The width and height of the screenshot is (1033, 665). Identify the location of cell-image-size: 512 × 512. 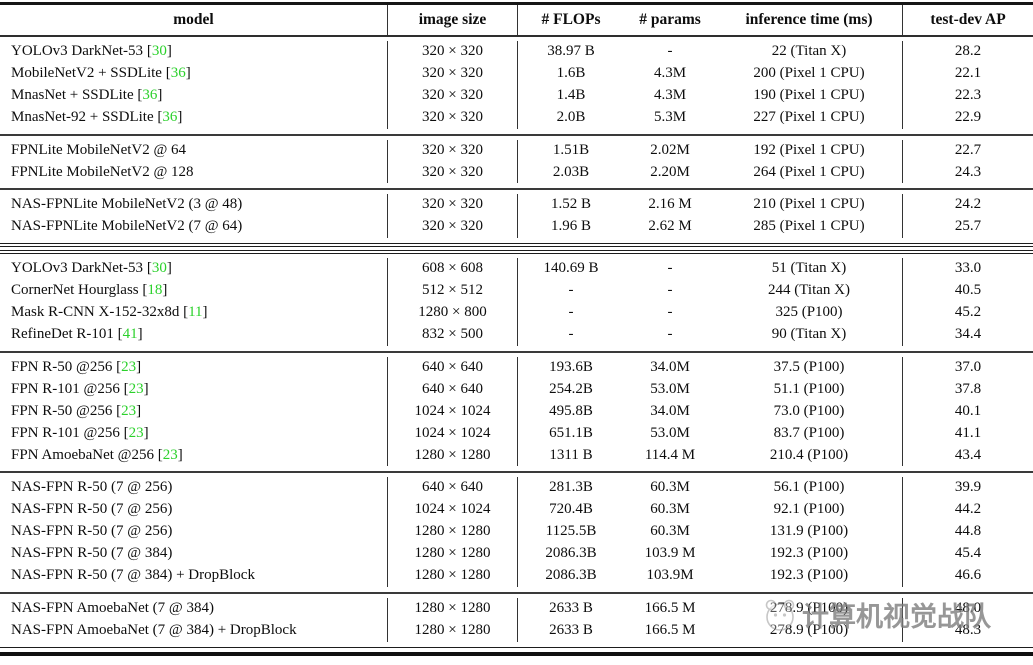
(452, 291).